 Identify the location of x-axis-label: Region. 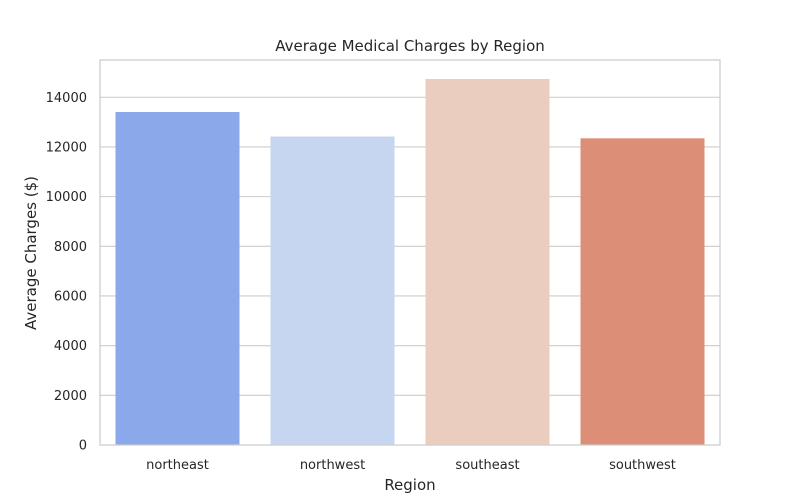
(409, 485).